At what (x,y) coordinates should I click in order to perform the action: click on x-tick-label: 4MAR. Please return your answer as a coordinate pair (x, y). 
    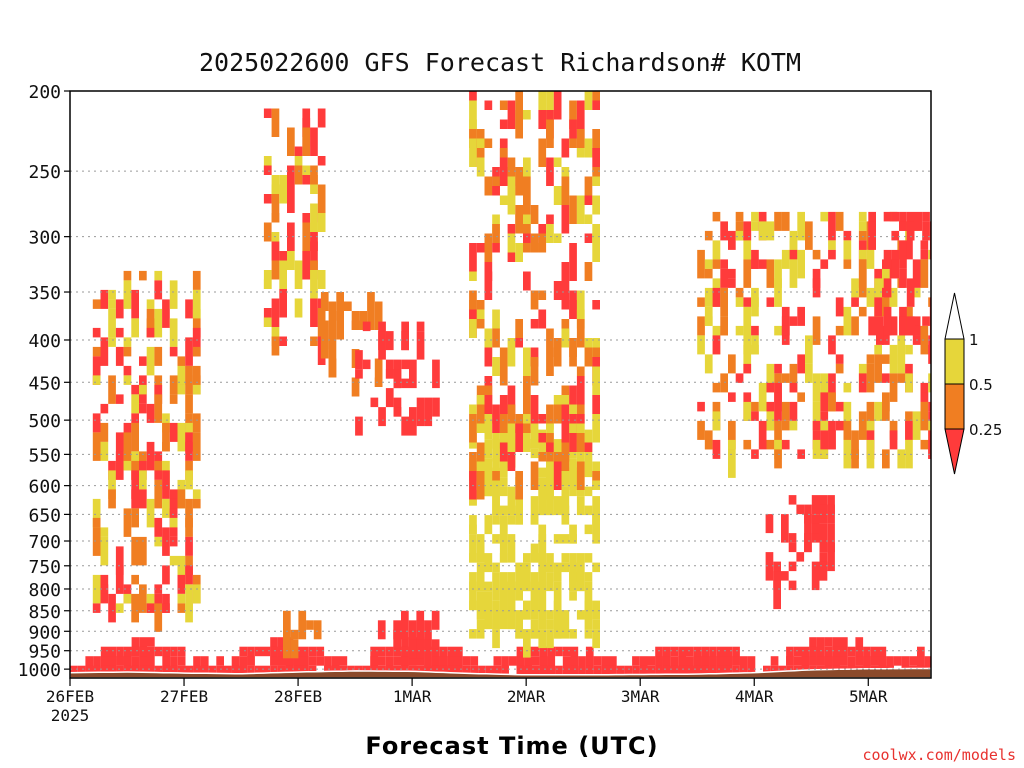
    Looking at the image, I should click on (754, 696).